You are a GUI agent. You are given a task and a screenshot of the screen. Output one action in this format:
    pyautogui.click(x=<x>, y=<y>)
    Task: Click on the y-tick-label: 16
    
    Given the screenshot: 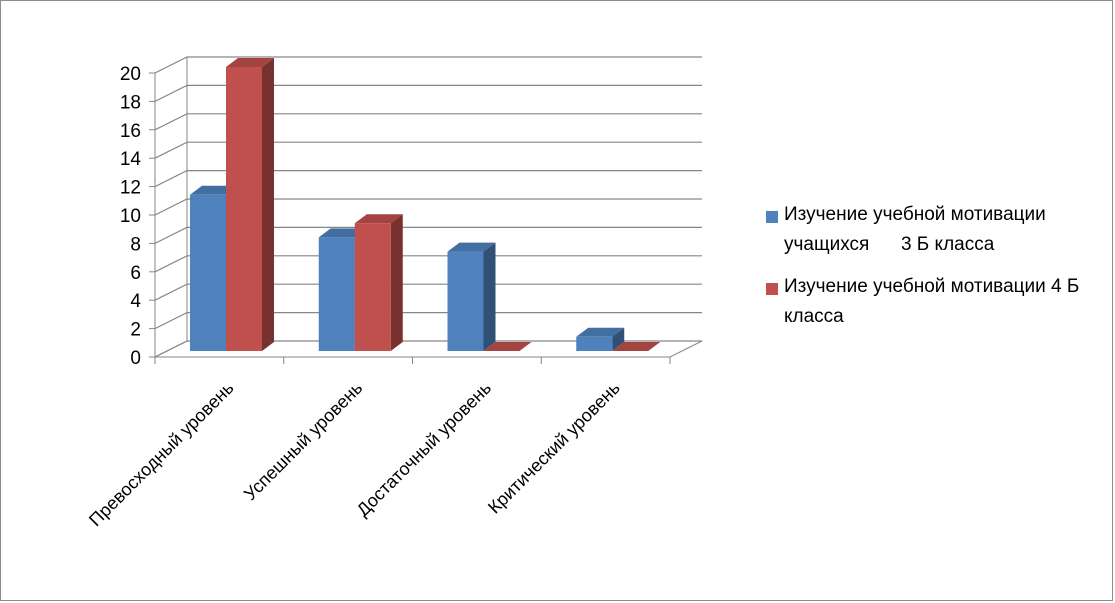 What is the action you would take?
    pyautogui.click(x=130, y=131)
    